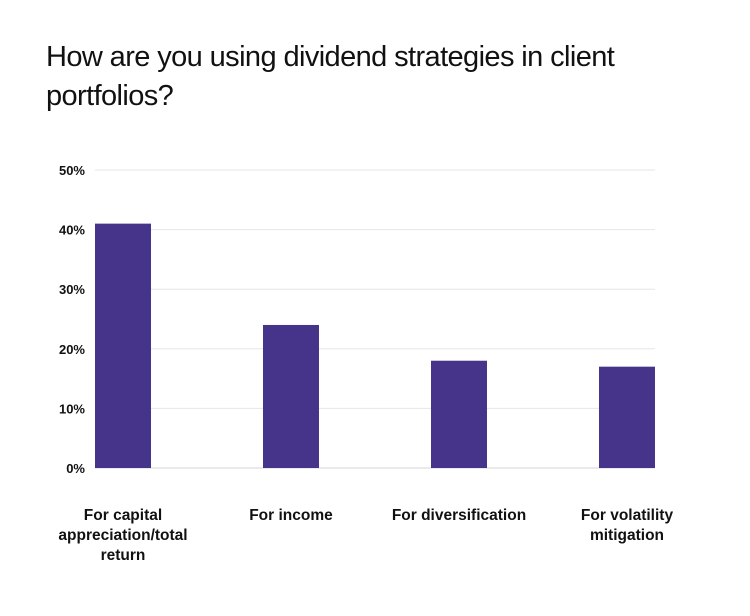 The width and height of the screenshot is (750, 616). What do you see at coordinates (291, 515) in the screenshot?
I see `x-category-label: For income` at bounding box center [291, 515].